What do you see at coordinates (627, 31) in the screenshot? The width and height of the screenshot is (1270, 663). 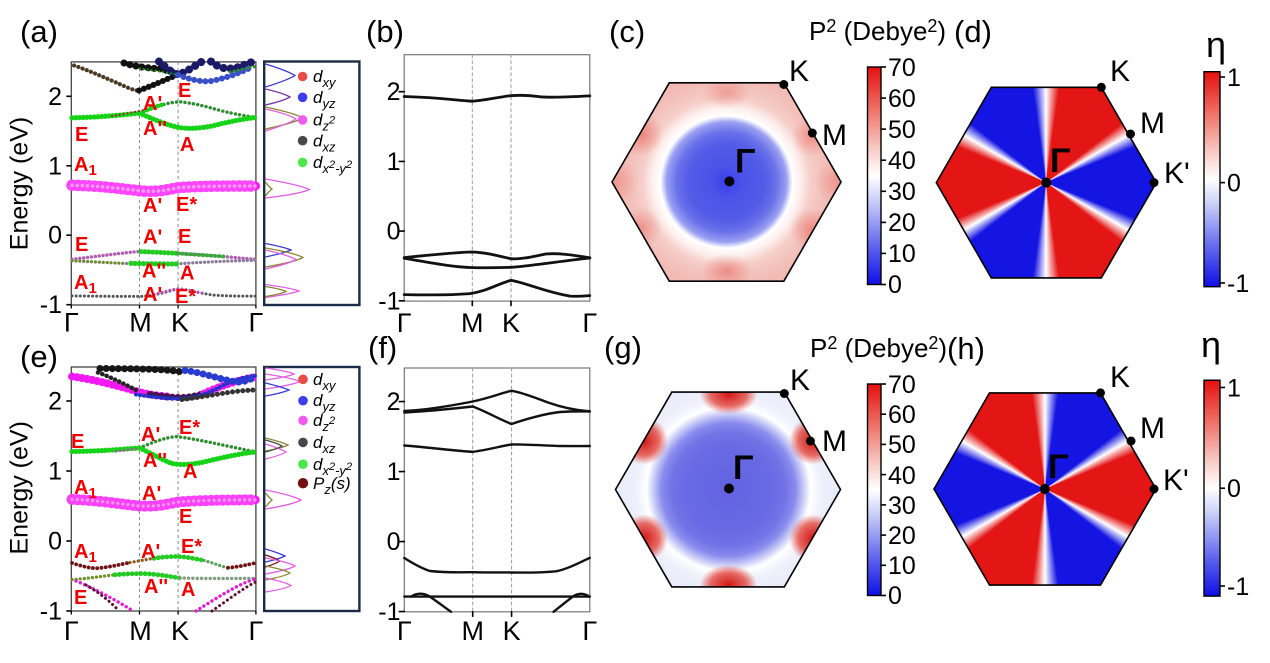 I see `svg-text: (c)` at bounding box center [627, 31].